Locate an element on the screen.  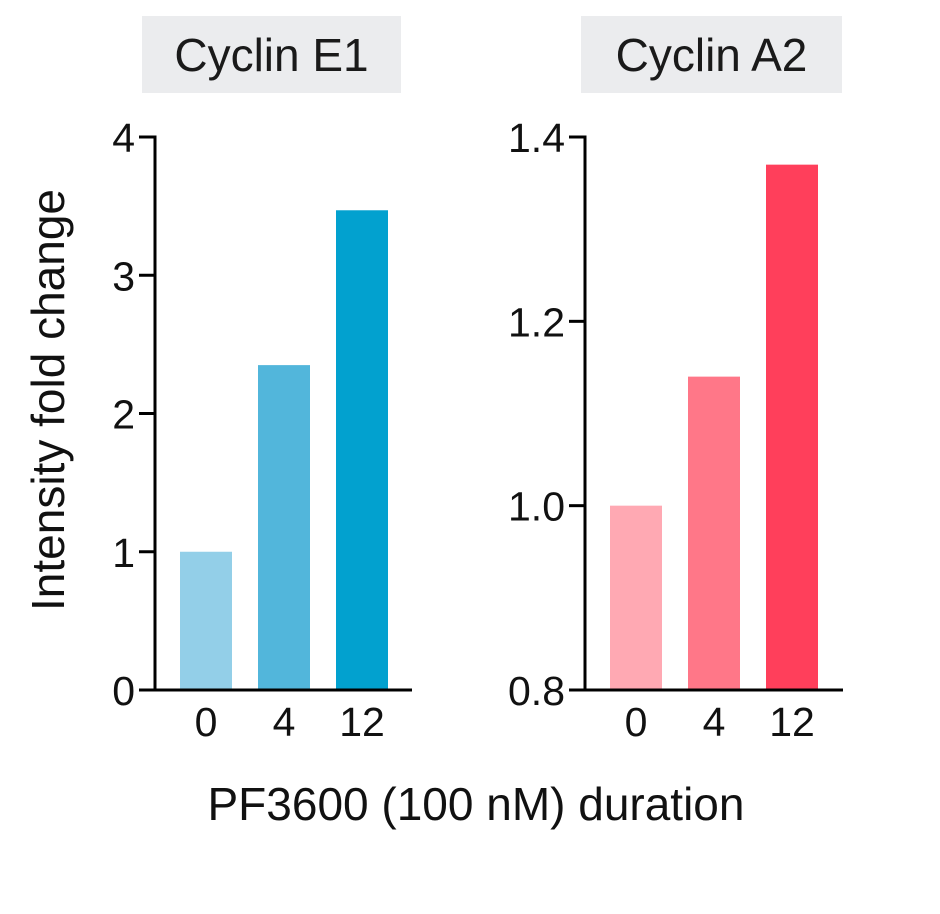
y-axis-label: Intensity fold change is located at coordinates (48, 400).